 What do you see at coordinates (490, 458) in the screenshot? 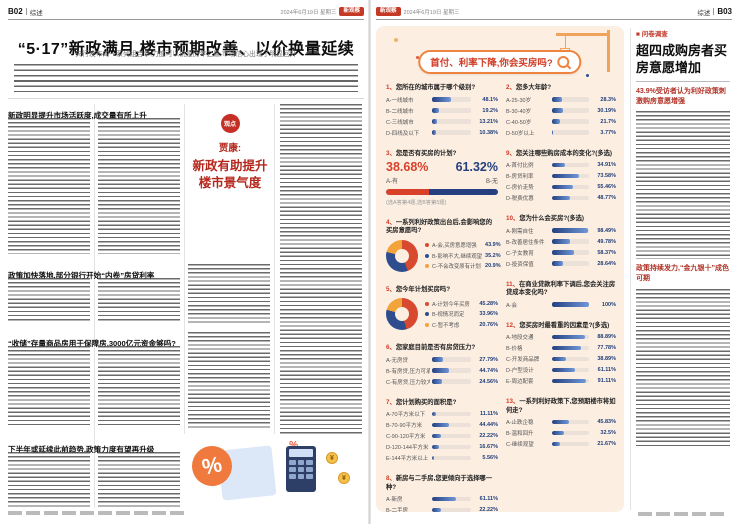
I see `option-value: 5.56%` at bounding box center [490, 458].